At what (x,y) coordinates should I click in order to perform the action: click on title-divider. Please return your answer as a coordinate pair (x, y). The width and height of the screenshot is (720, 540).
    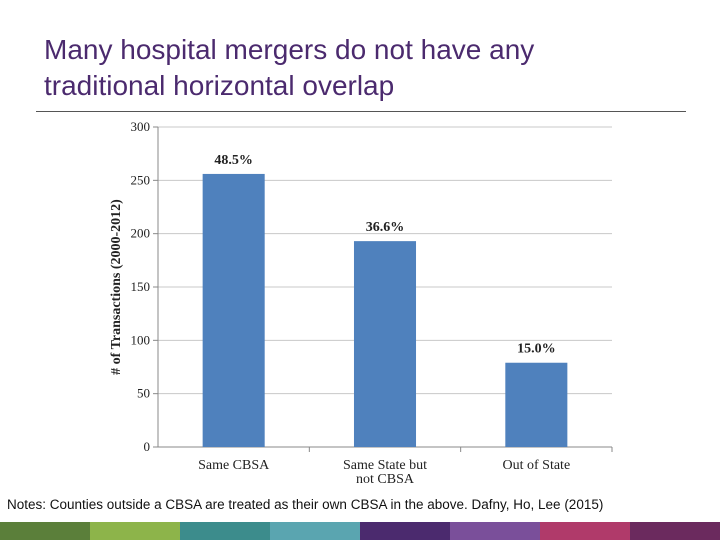
    Looking at the image, I should click on (361, 111).